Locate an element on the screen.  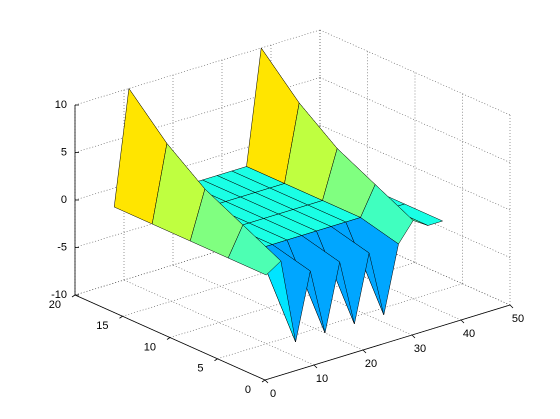
x-tick-label: 0 is located at coordinates (273, 394).